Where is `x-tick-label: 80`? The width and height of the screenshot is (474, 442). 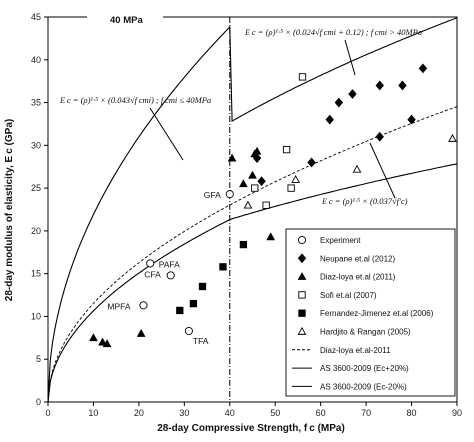 x-tick-label: 80 is located at coordinates (412, 413).